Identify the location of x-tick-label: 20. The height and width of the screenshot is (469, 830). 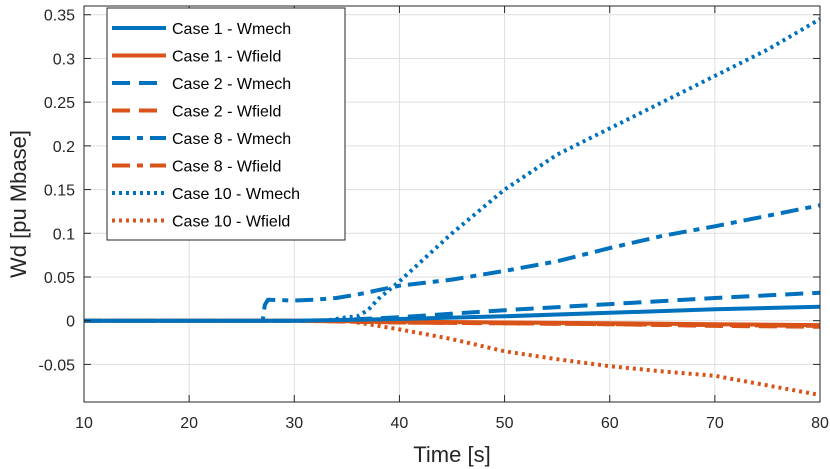
(189, 423).